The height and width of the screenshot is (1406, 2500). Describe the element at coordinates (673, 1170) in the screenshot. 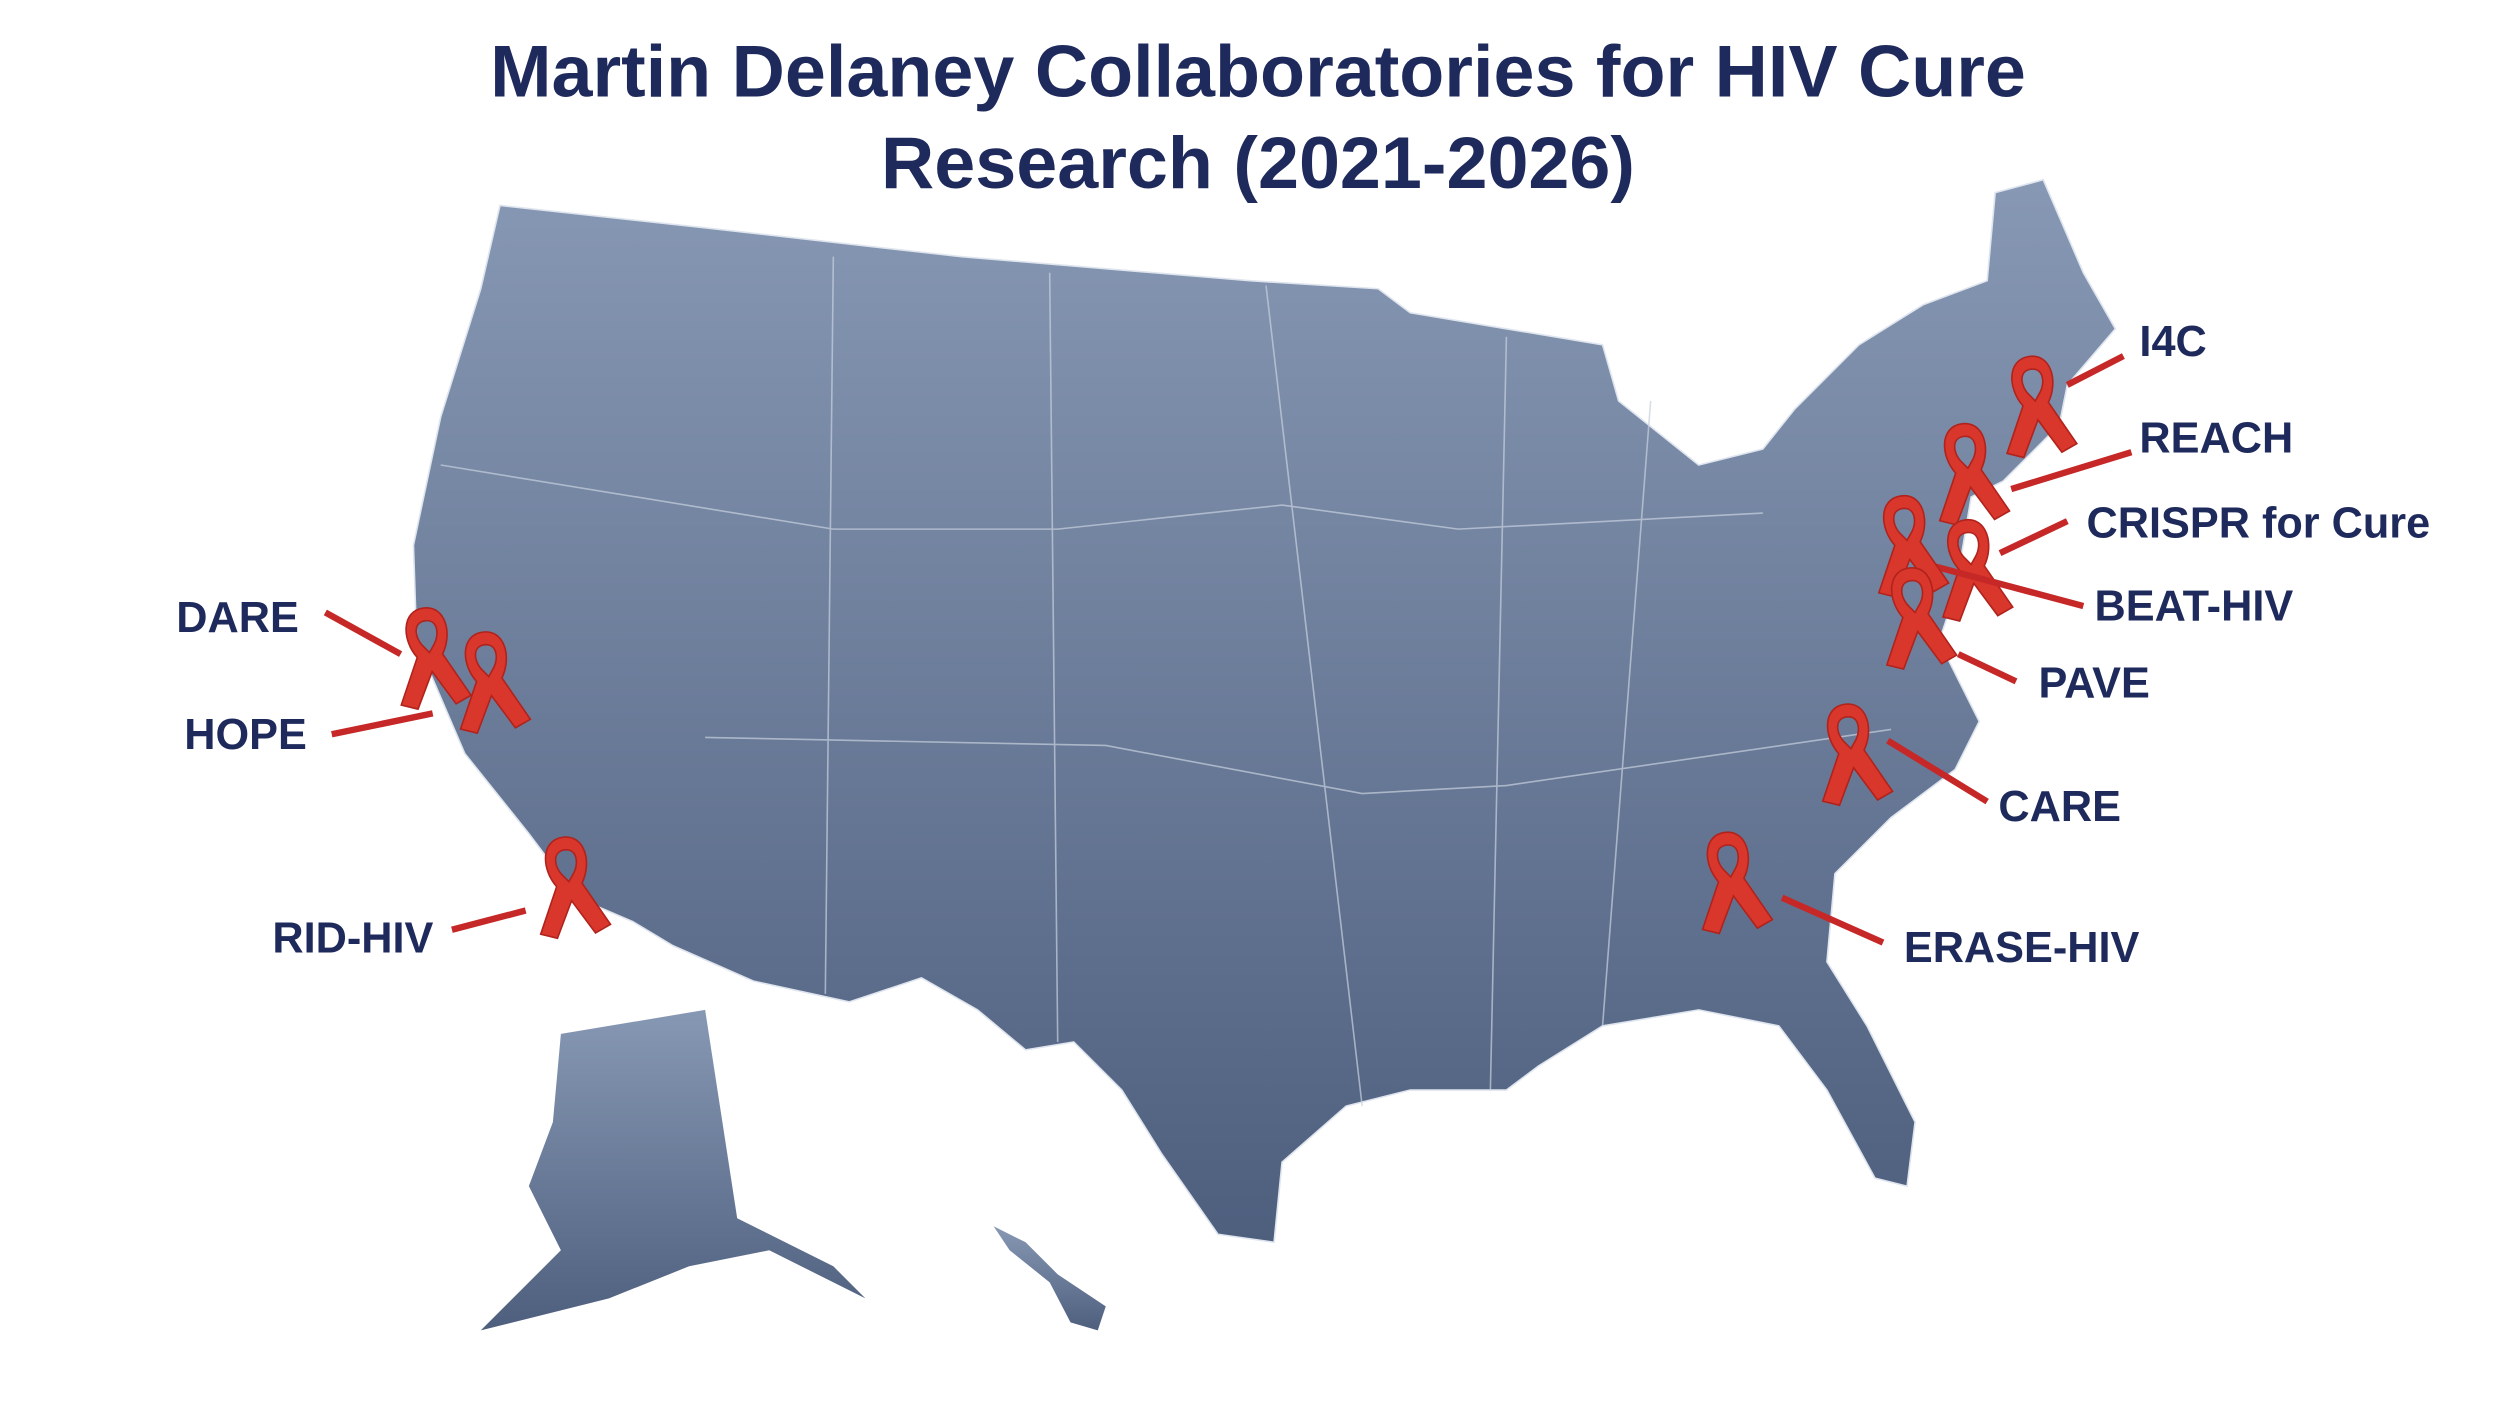

I see `alaska` at that location.